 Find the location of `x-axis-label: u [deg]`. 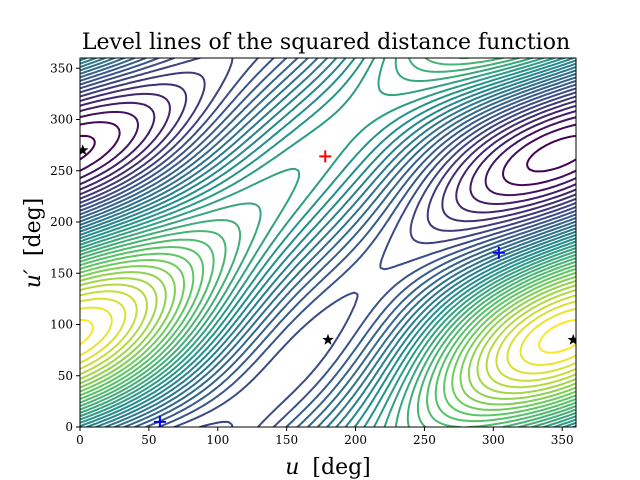

x-axis-label: u [deg] is located at coordinates (328, 467).